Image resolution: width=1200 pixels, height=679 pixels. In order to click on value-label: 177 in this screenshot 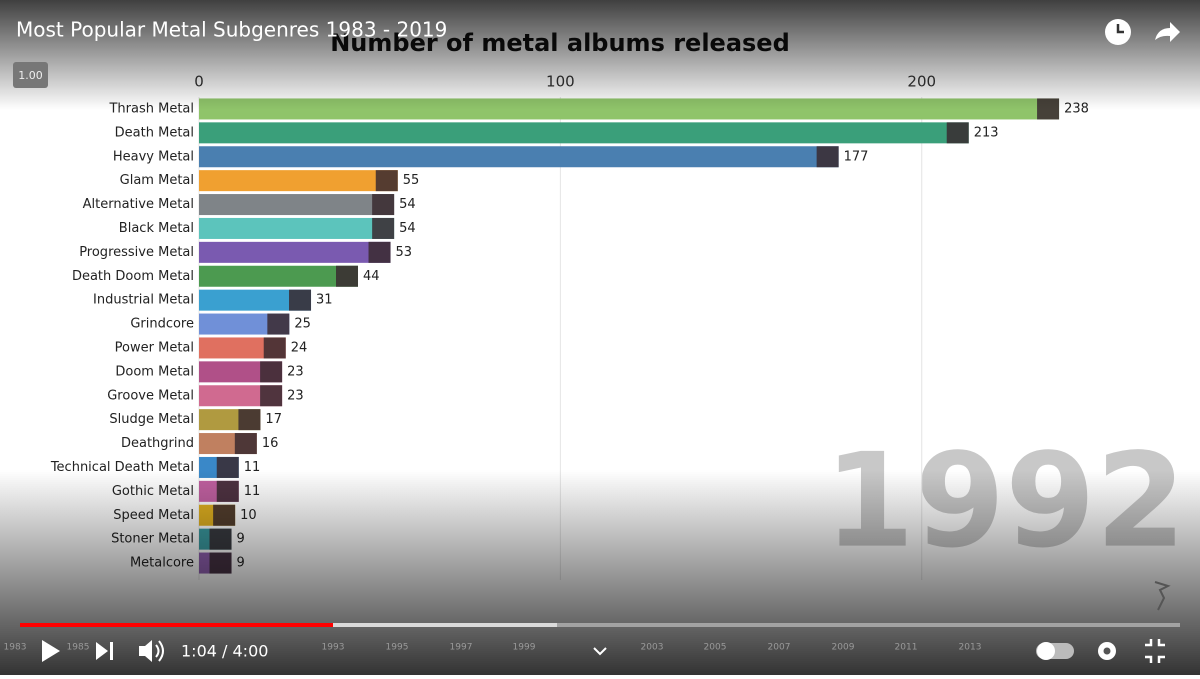, I will do `click(856, 156)`.